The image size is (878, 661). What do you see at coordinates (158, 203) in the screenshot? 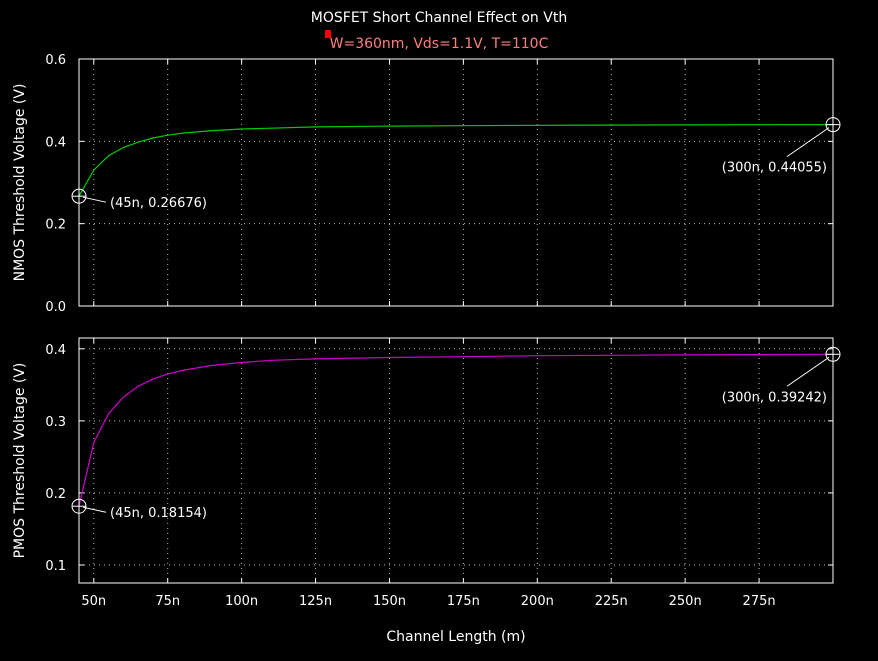
I see `annotation-label: (45n, 0.26676)` at bounding box center [158, 203].